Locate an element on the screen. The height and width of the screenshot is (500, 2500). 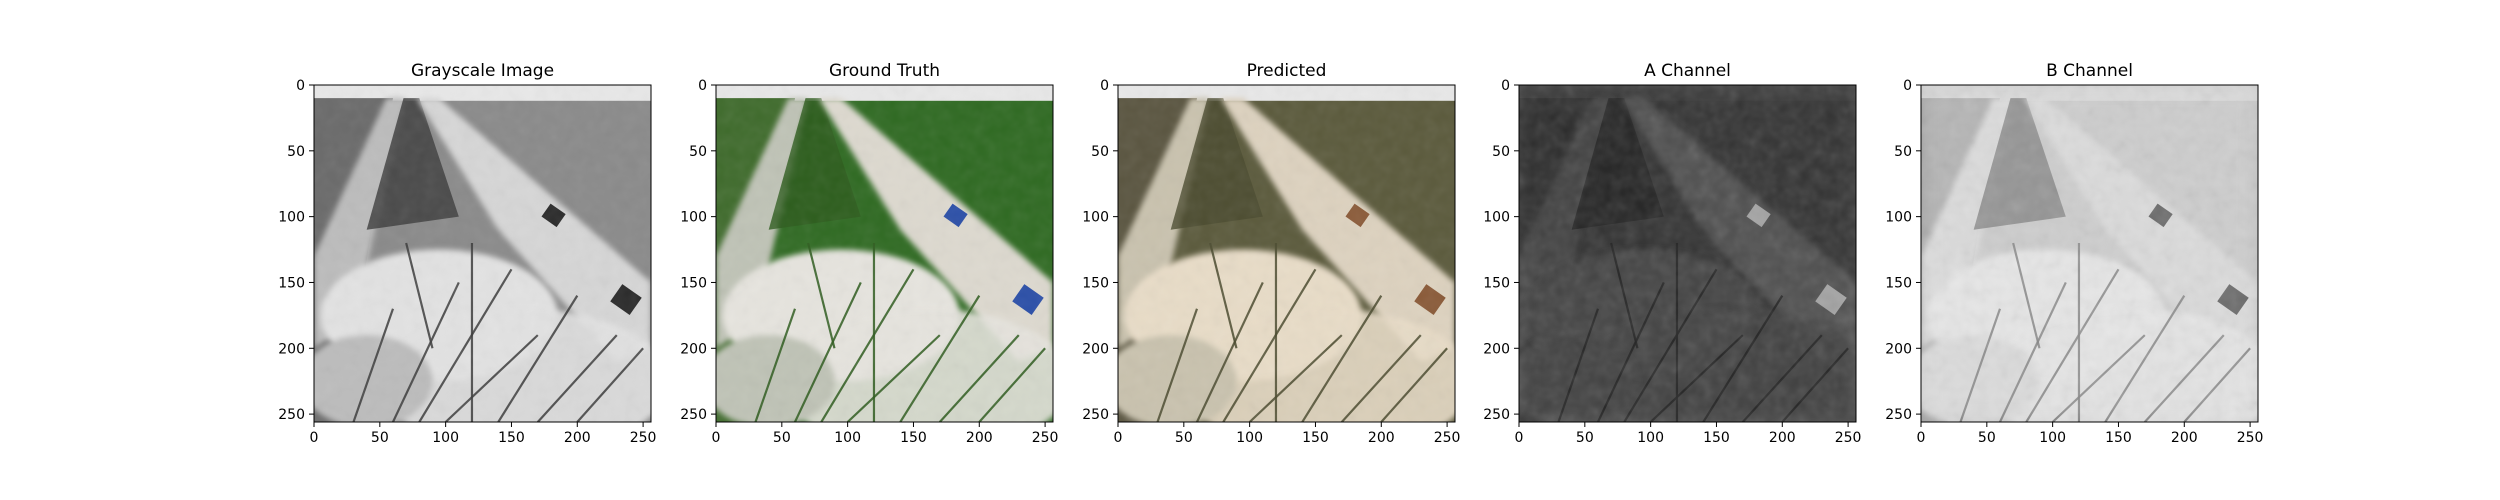
panel-title: Ground Truth is located at coordinates (884, 71).